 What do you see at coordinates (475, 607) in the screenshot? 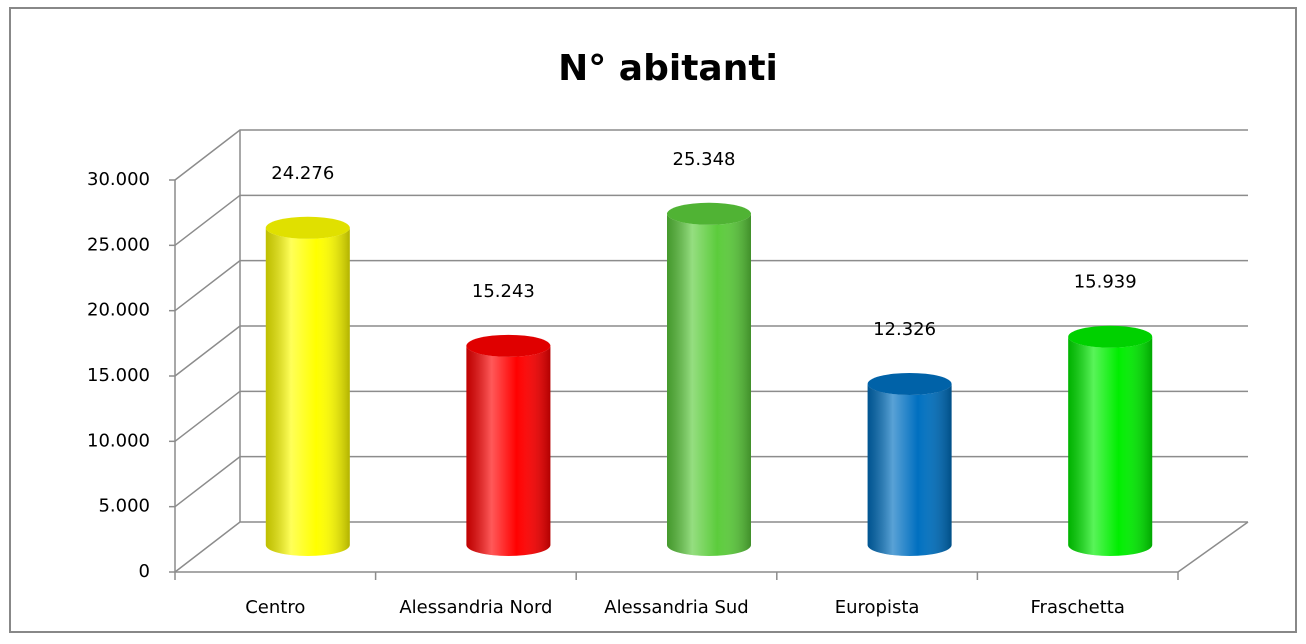
I see `x-tick-label: Alessandria Nord` at bounding box center [475, 607].